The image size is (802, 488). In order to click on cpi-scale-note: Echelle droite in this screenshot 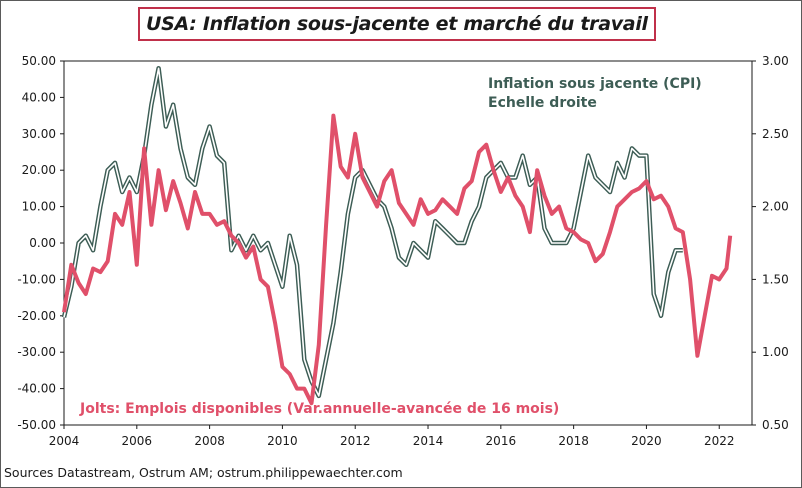, I will do `click(542, 103)`.